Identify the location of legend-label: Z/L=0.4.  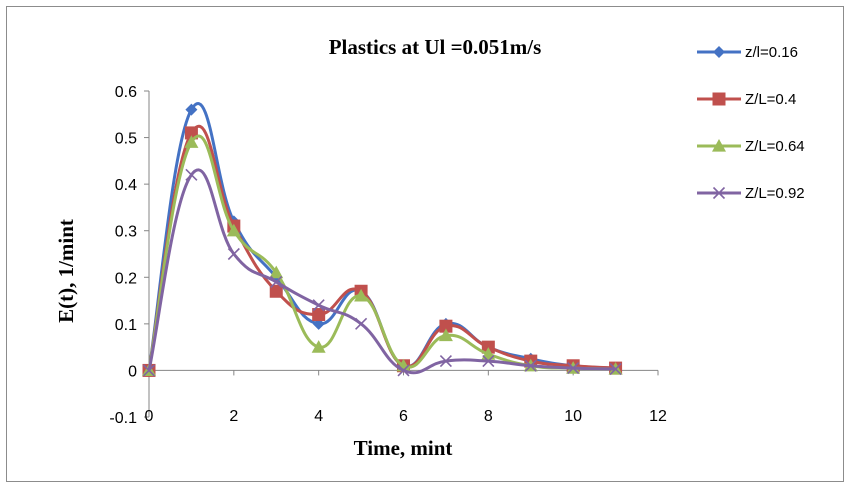
(770, 99).